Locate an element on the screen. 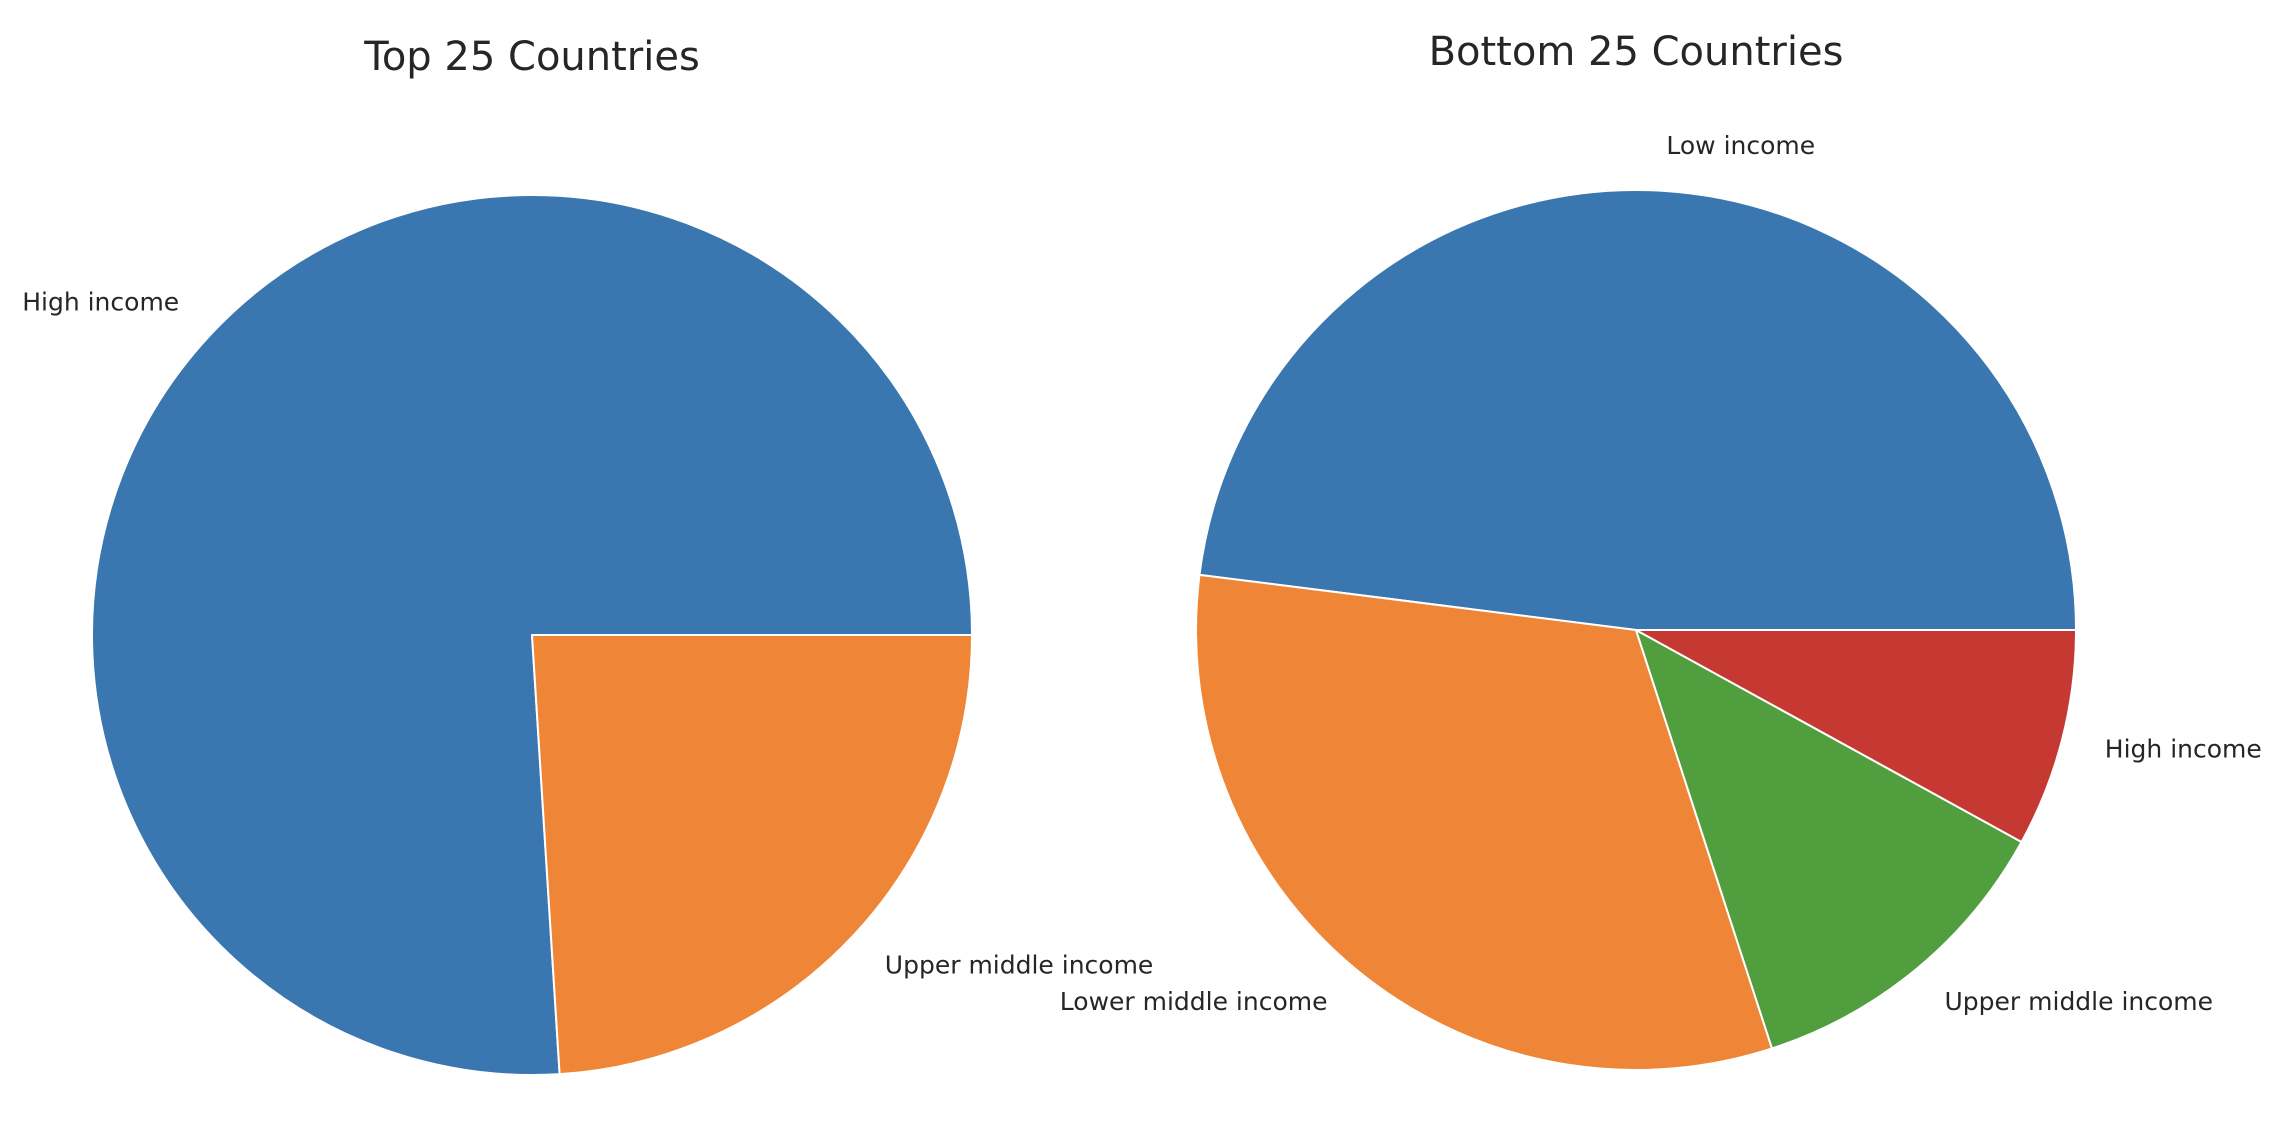 The image size is (2295, 1146). pie-slice-low-income is located at coordinates (1637, 410).